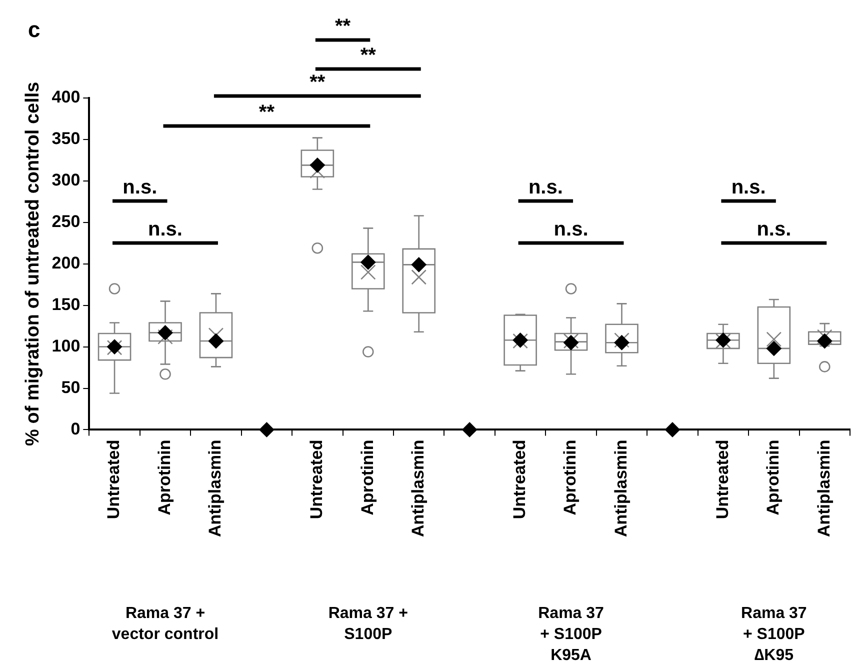 The width and height of the screenshot is (862, 669). I want to click on y-tick-label: 100, so click(66, 346).